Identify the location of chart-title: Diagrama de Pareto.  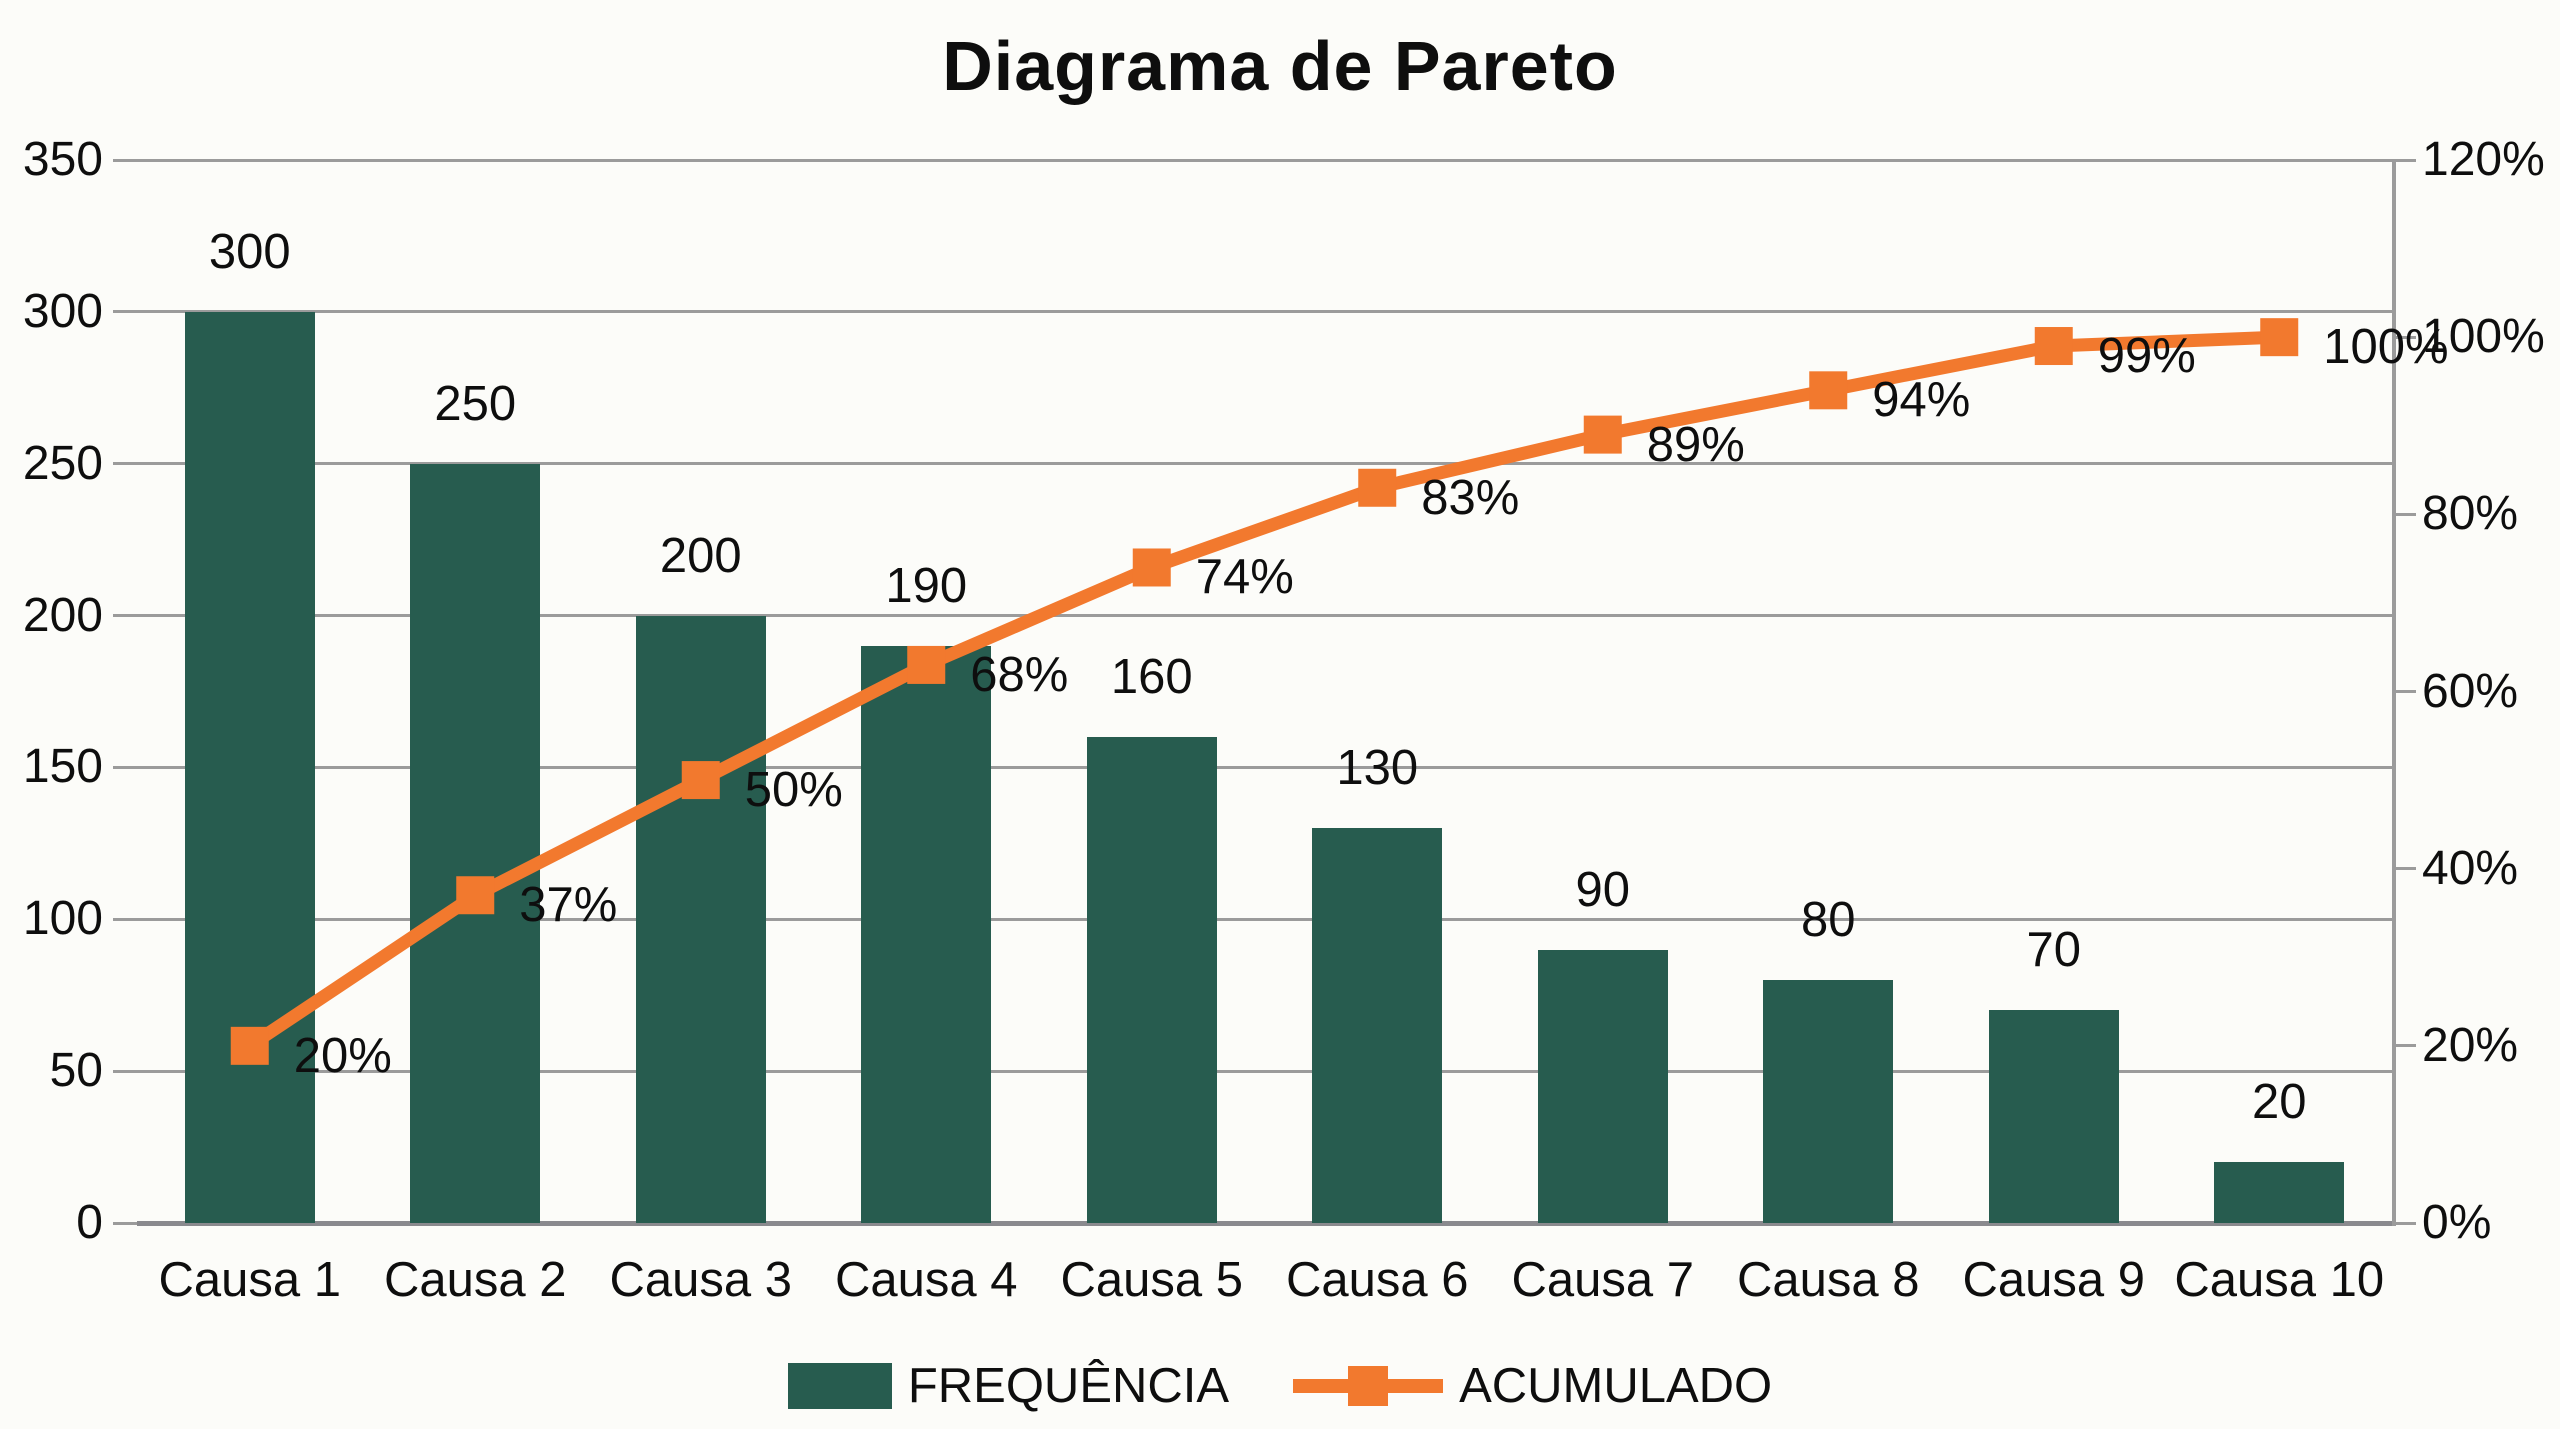
(1280, 66).